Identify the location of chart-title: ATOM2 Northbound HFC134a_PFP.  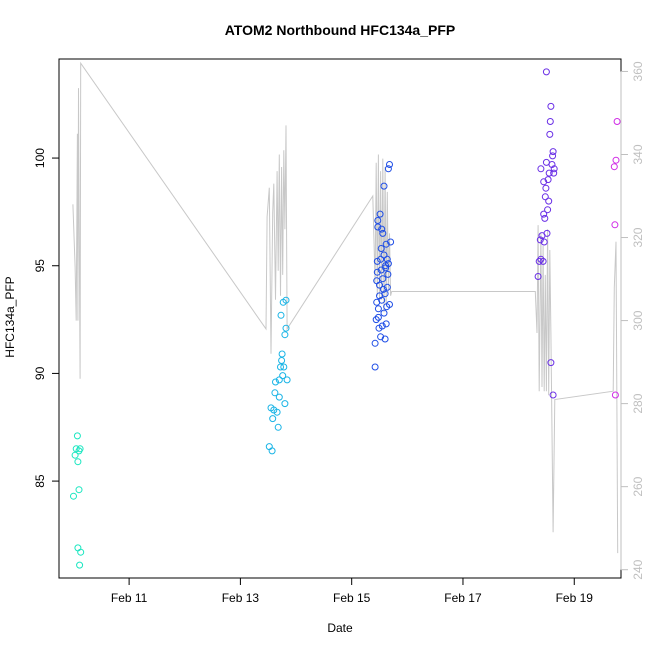
(340, 30).